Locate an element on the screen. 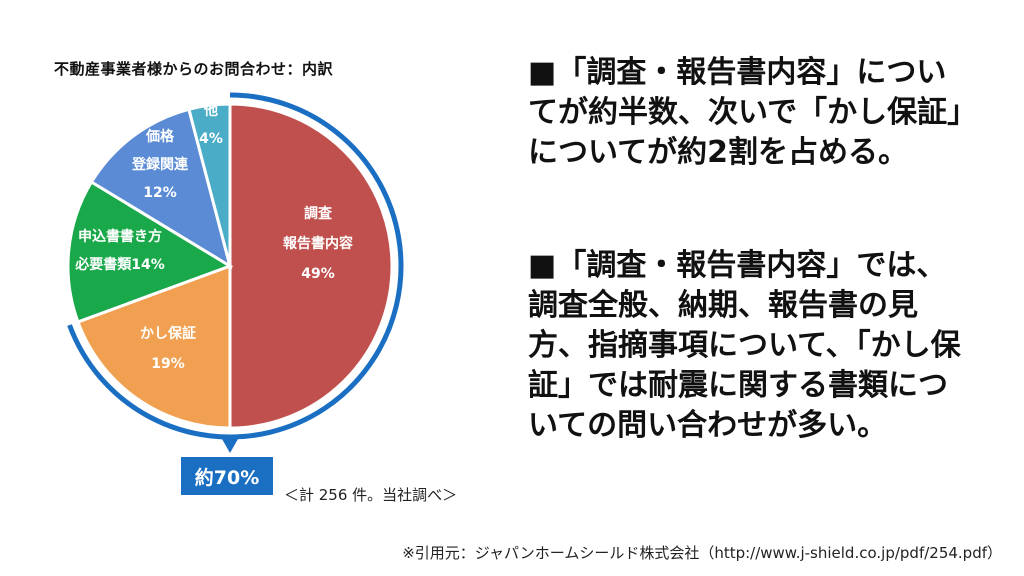  slice-label-1-1: 19% is located at coordinates (168, 364).